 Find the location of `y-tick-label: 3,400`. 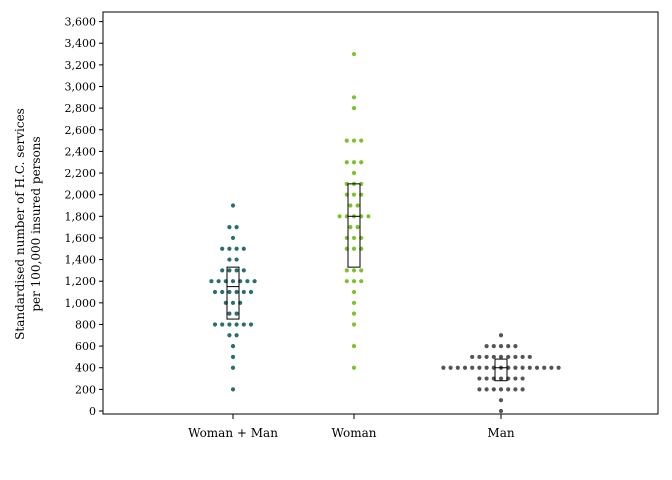

y-tick-label: 3,400 is located at coordinates (81, 43).